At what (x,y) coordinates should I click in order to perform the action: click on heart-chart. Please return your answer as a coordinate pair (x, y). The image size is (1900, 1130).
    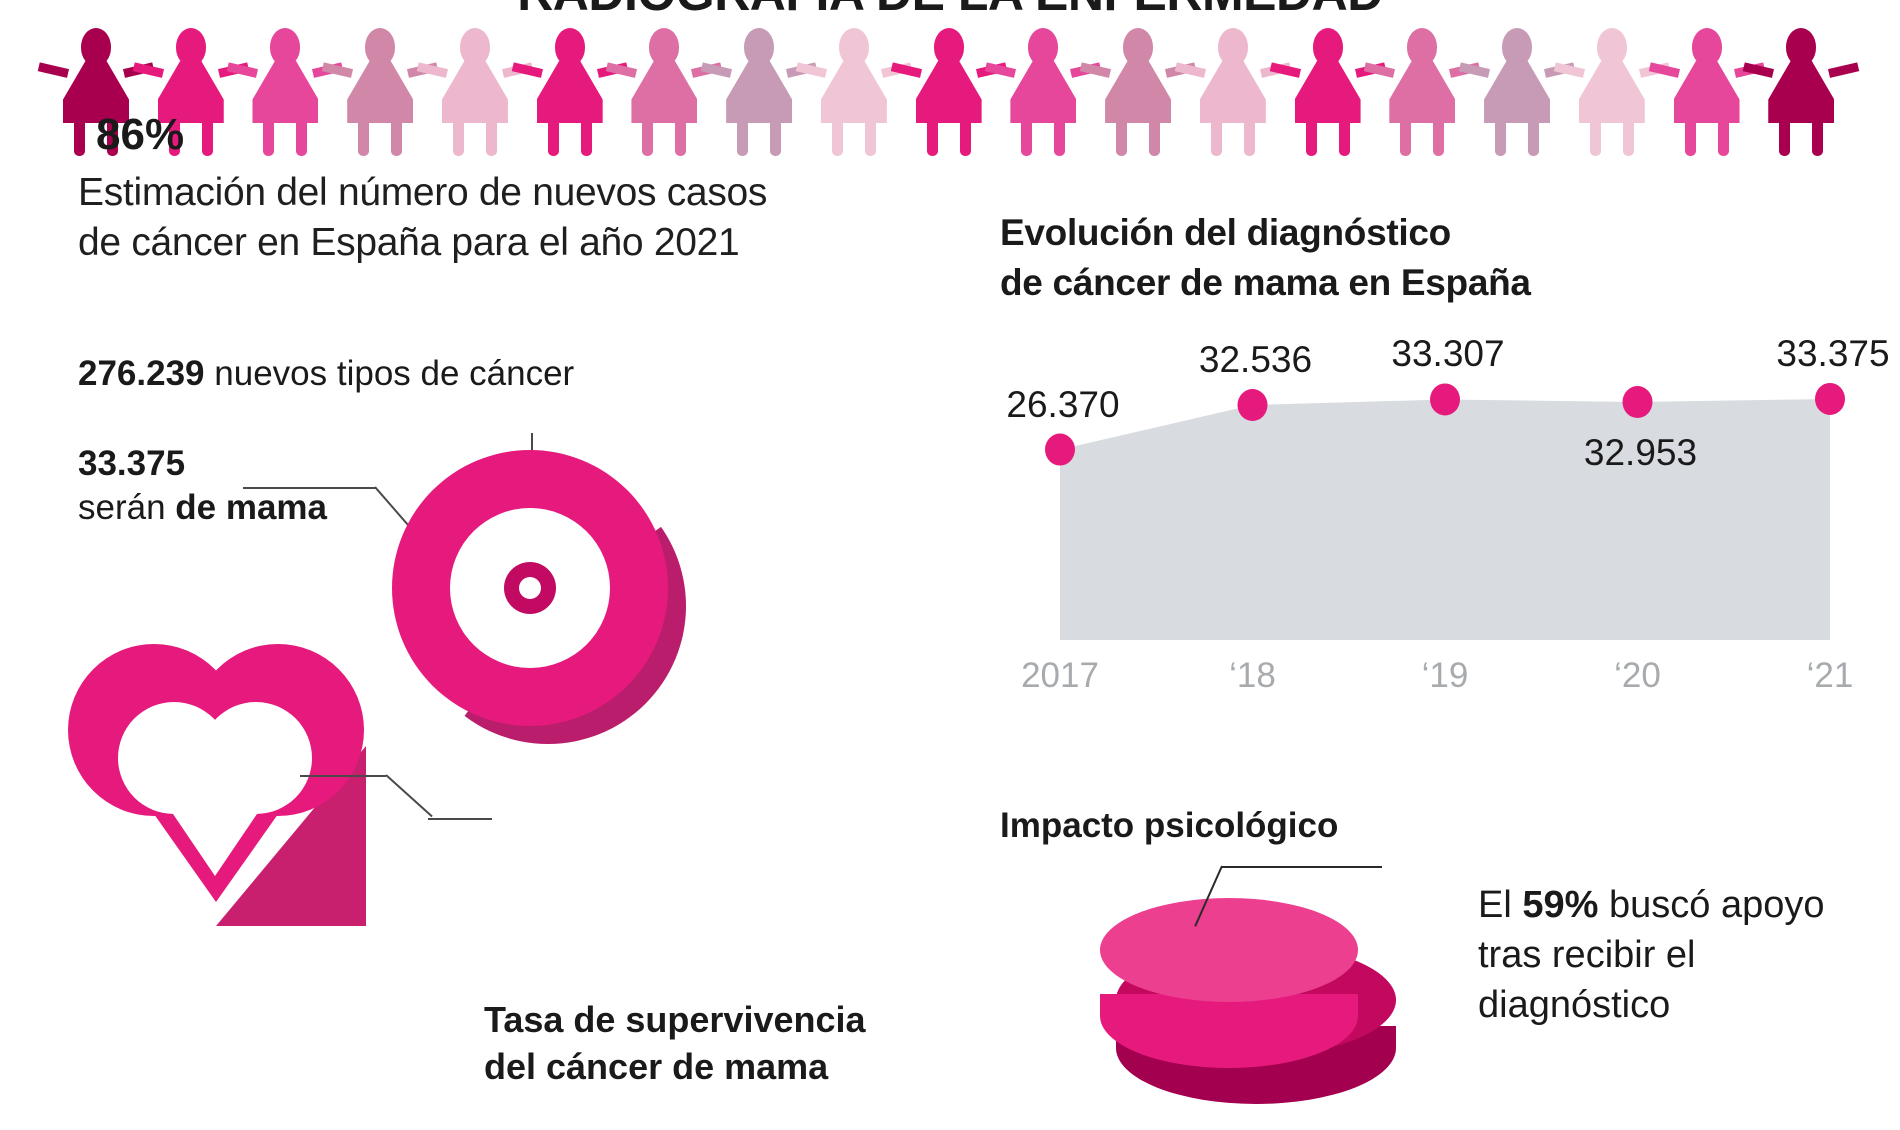
    Looking at the image, I should click on (231, 791).